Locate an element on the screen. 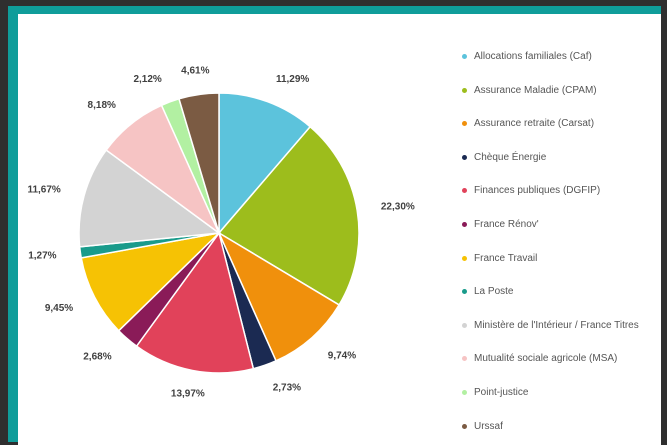 The image size is (667, 445). legend-label: Point-justice is located at coordinates (501, 392).